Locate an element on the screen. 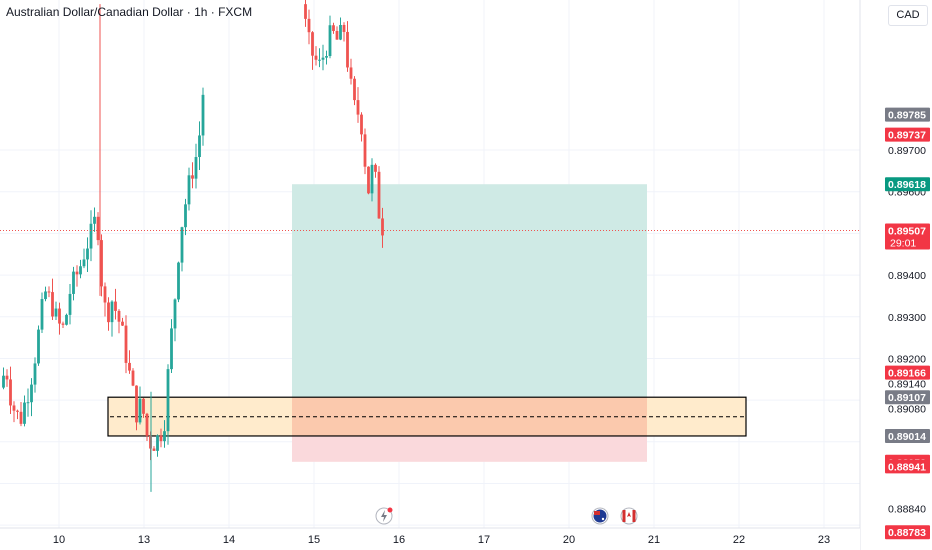  price-label-text: 0.89014 is located at coordinates (907, 437).